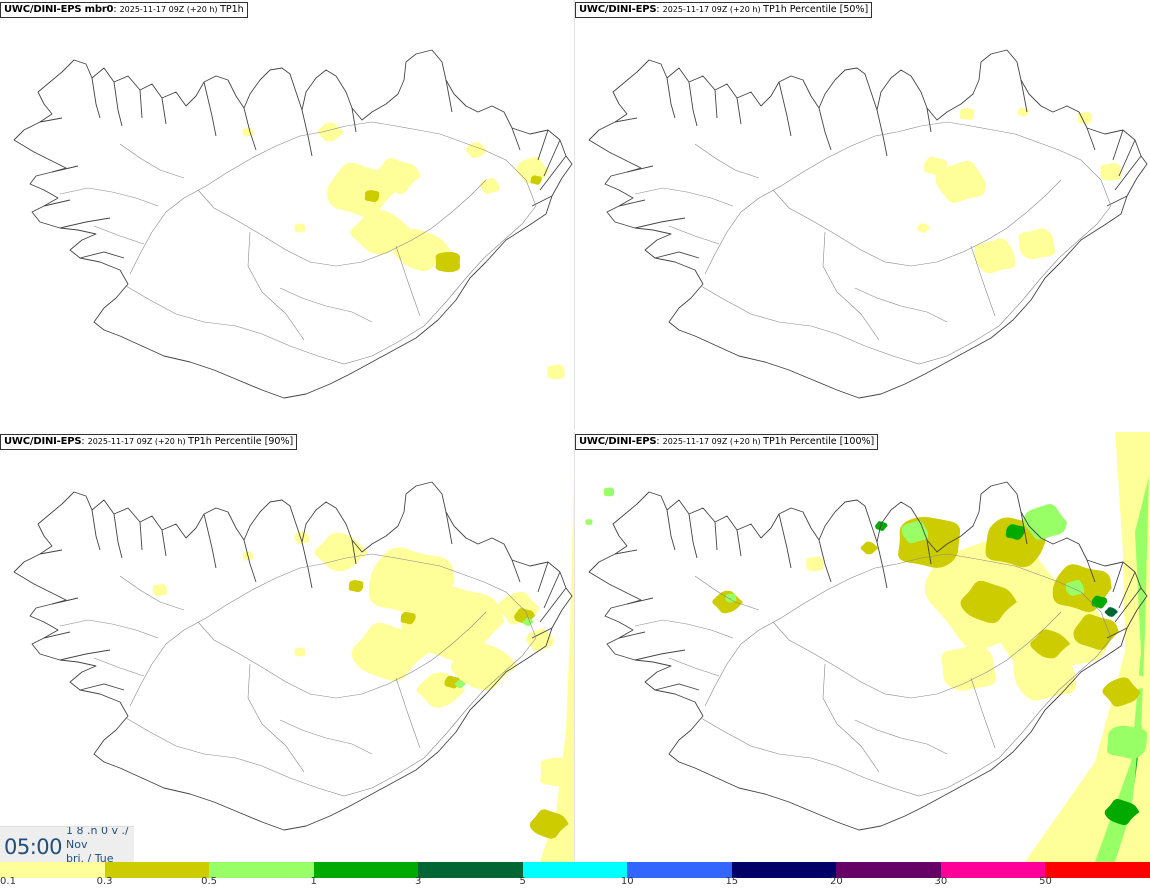  What do you see at coordinates (43, 441) in the screenshot?
I see `model-name: UWC/DINI-EPS` at bounding box center [43, 441].